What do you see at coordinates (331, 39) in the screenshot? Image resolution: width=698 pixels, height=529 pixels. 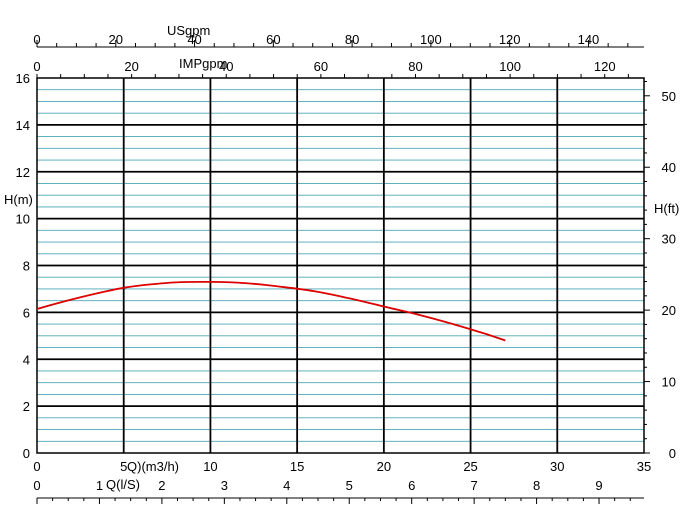 I see `x-usgpm-ticks: 0 20 40 60 80 100 120 140` at bounding box center [331, 39].